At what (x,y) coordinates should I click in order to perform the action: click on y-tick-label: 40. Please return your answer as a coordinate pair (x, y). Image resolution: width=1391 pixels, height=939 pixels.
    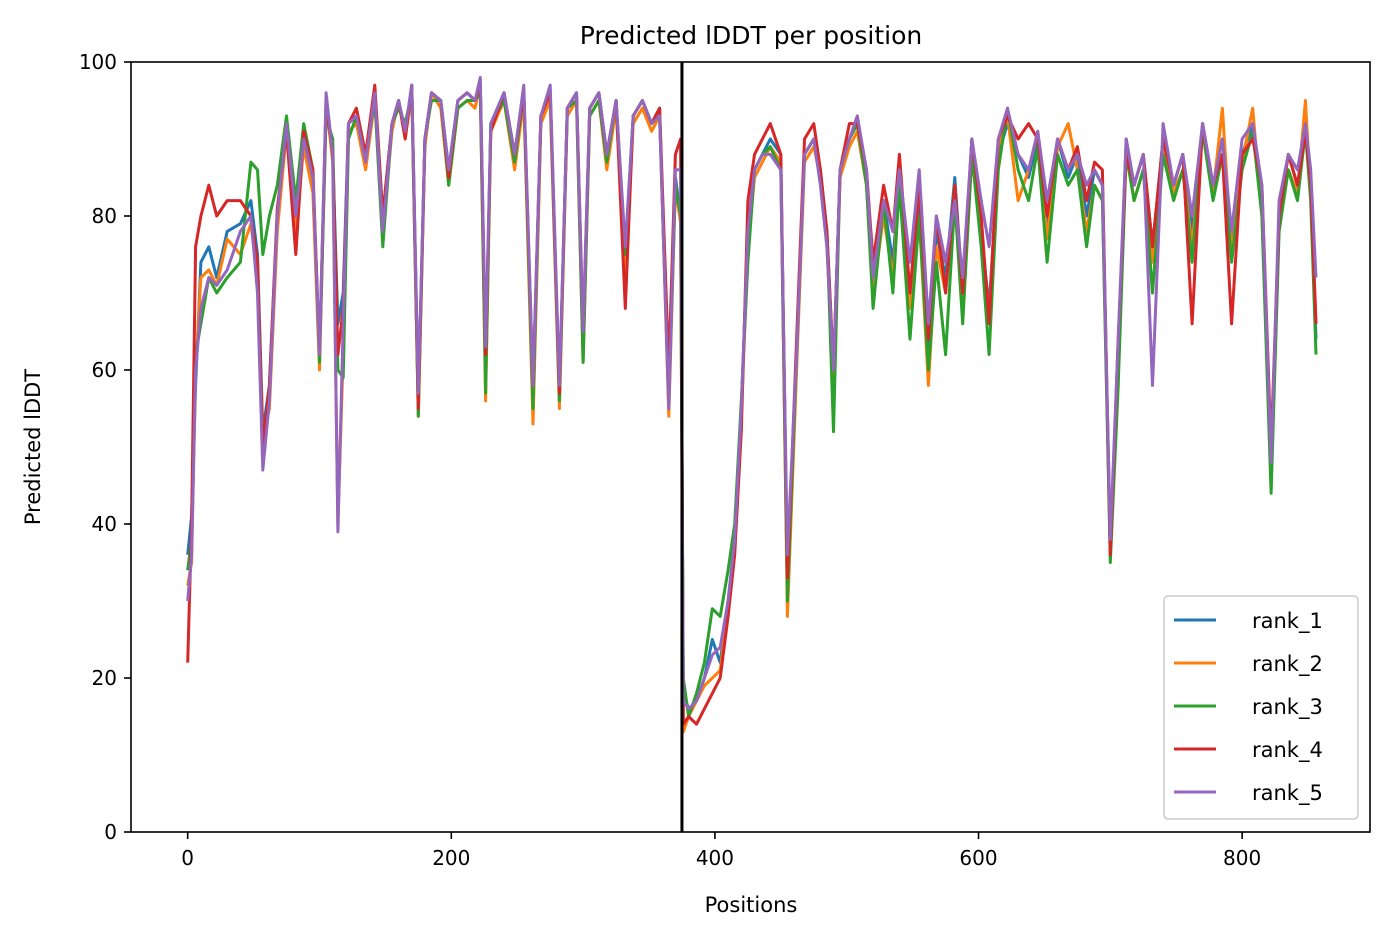
    Looking at the image, I should click on (104, 524).